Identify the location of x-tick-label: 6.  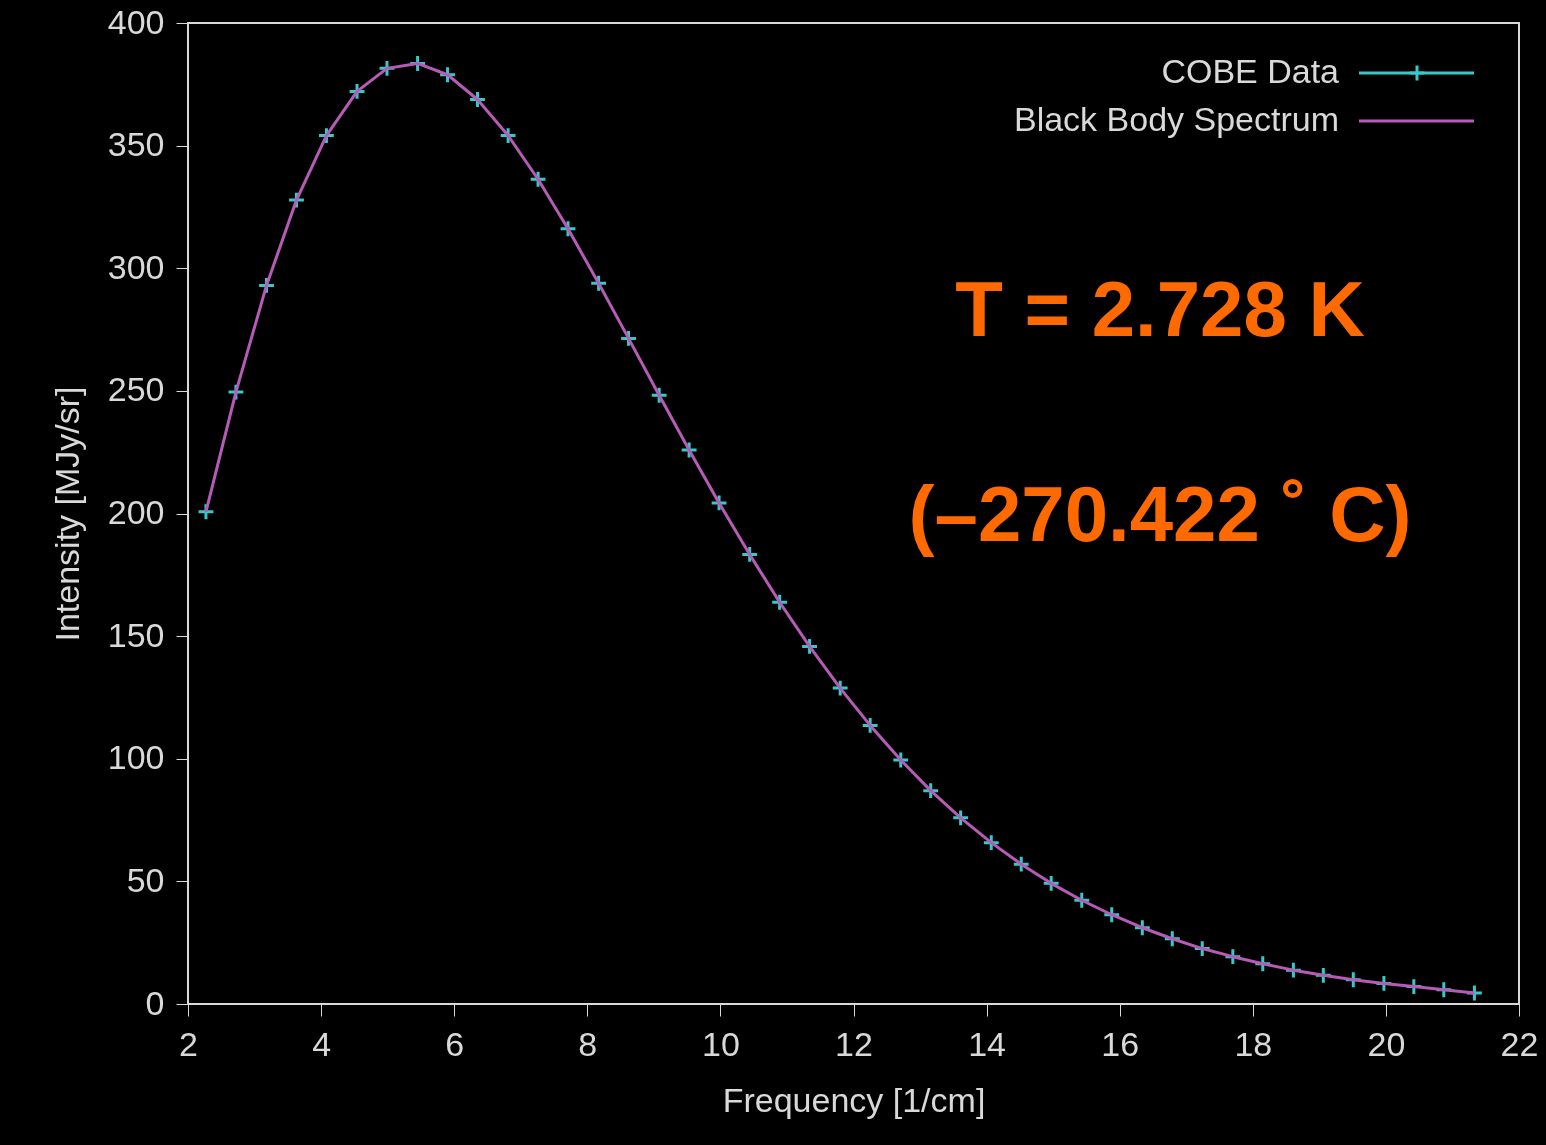
(455, 1043).